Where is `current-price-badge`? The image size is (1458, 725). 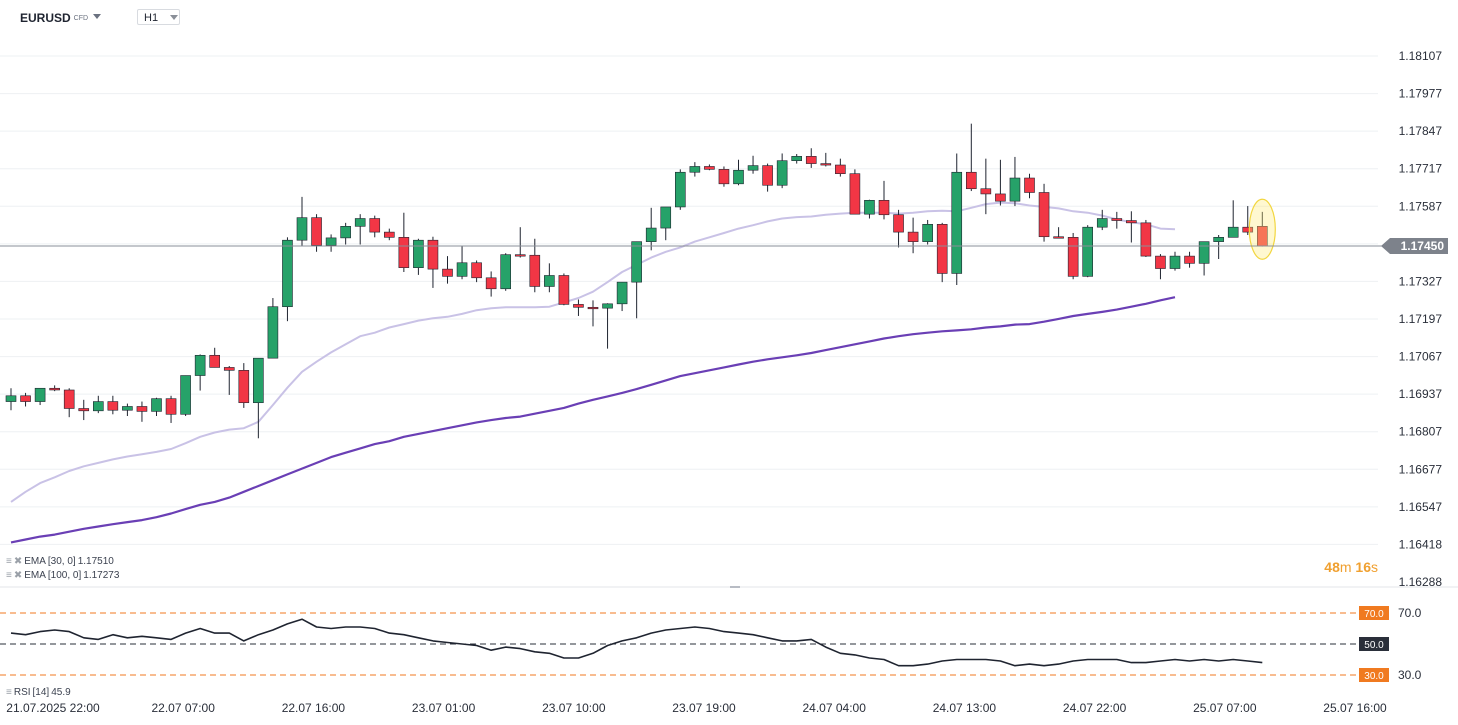 current-price-badge is located at coordinates (1414, 245).